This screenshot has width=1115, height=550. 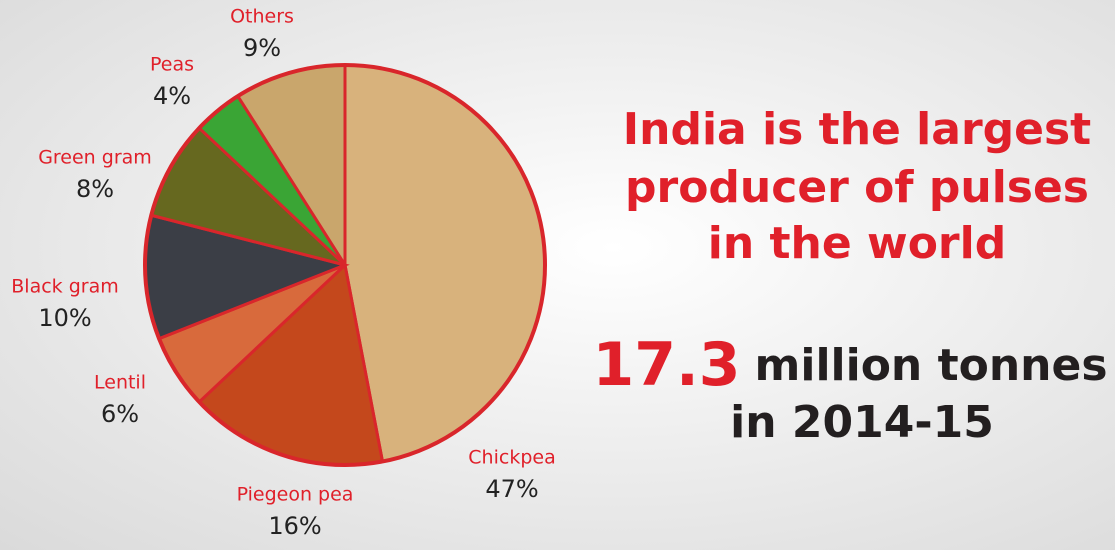 I want to click on slice-name: Chickpea, so click(x=511, y=458).